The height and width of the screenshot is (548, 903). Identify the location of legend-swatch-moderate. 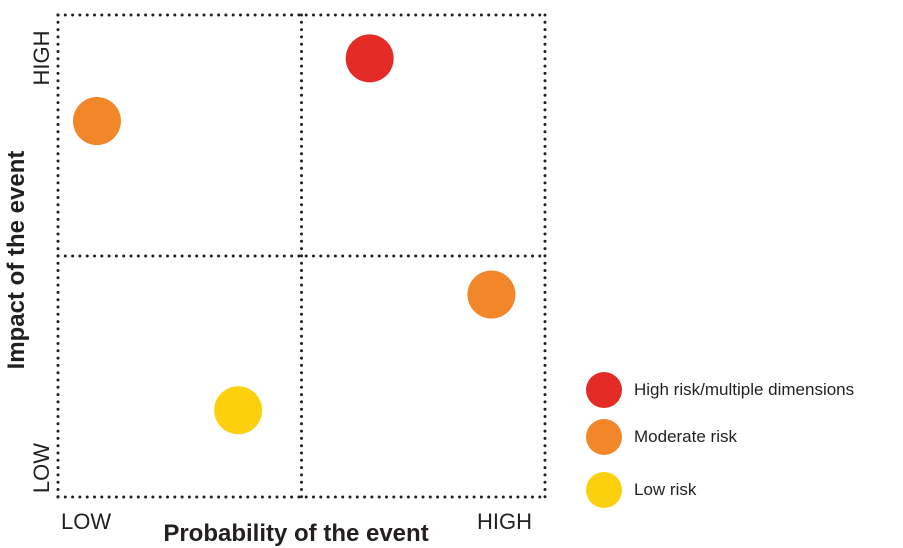
(604, 437).